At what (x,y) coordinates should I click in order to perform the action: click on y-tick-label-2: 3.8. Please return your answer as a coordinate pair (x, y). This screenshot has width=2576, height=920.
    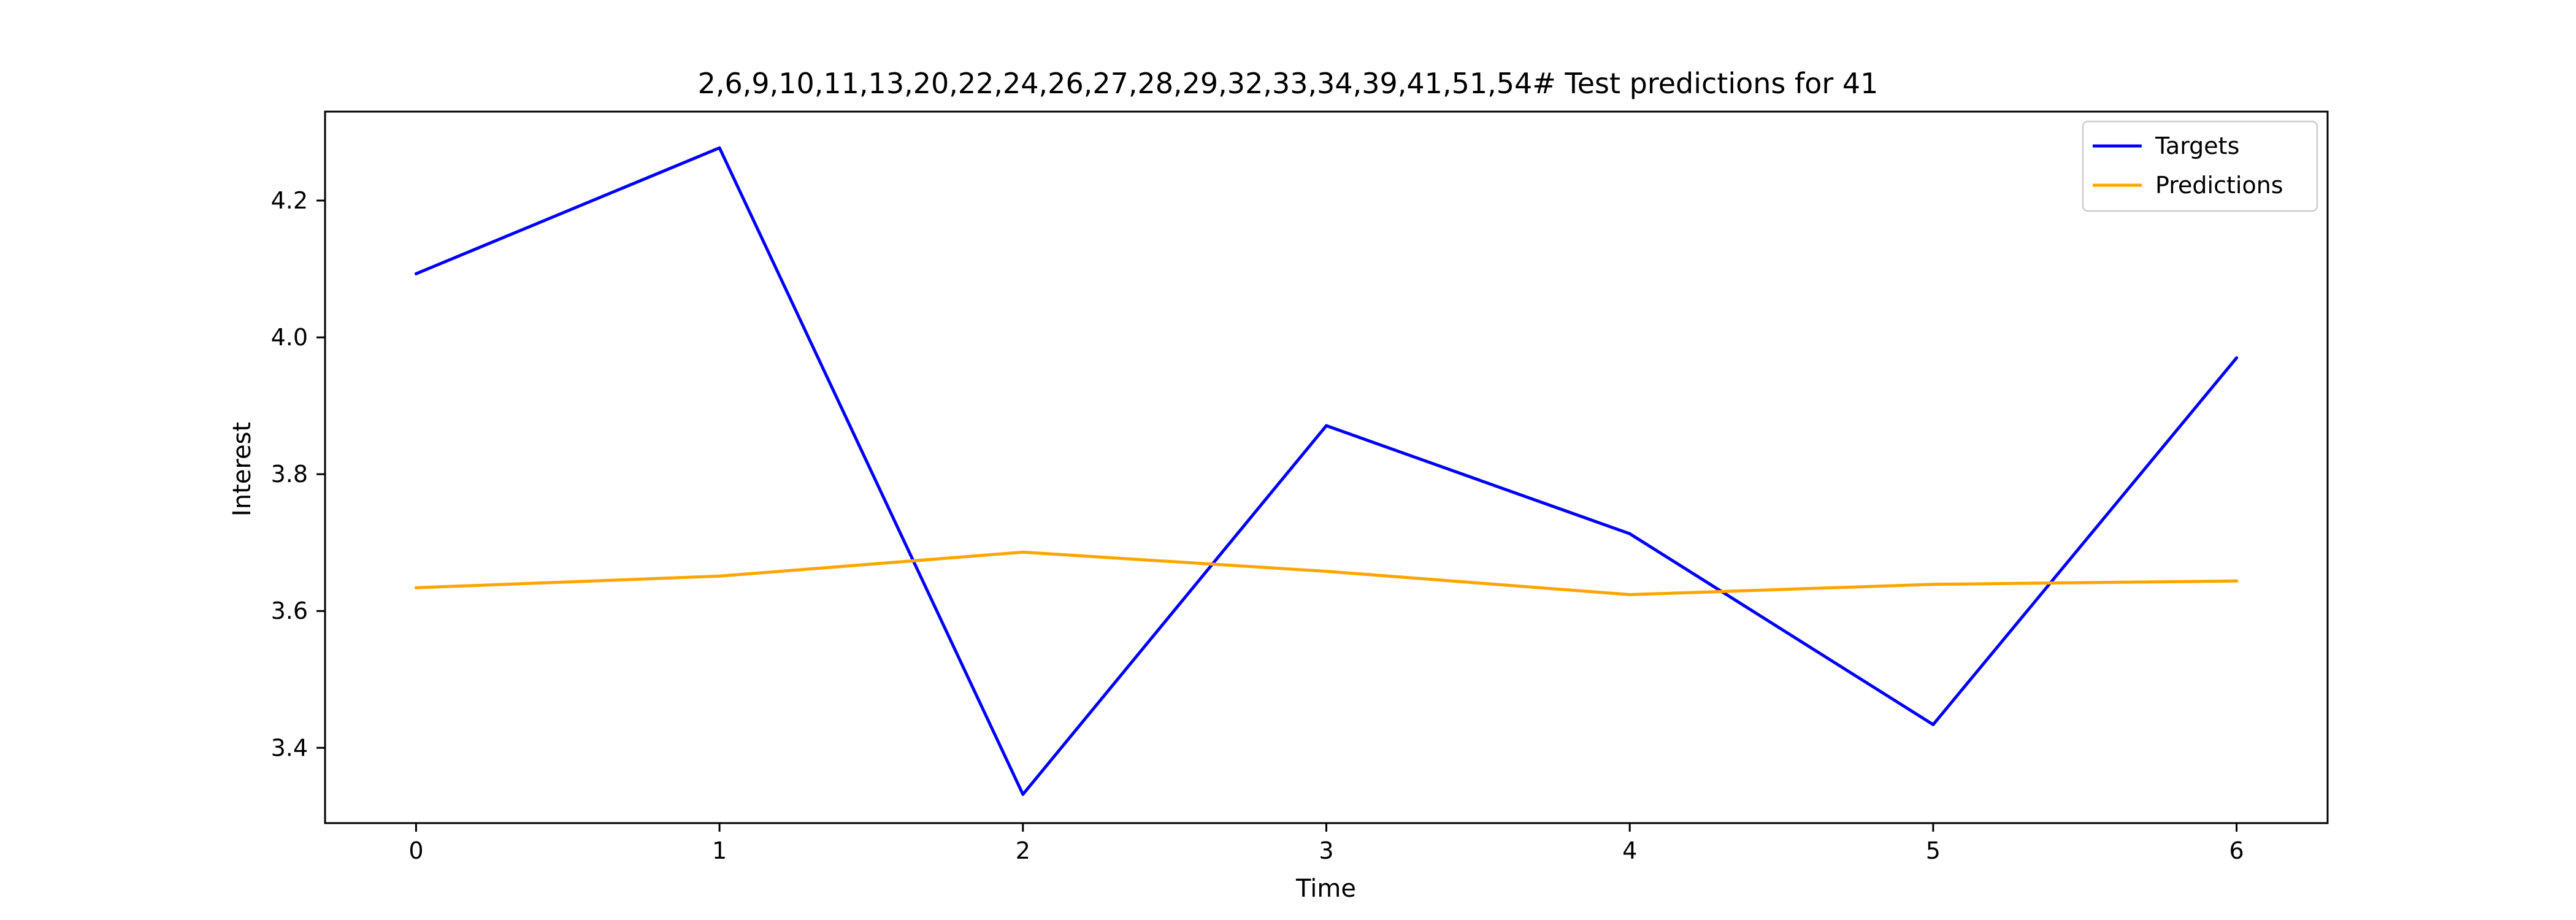
    Looking at the image, I should click on (289, 474).